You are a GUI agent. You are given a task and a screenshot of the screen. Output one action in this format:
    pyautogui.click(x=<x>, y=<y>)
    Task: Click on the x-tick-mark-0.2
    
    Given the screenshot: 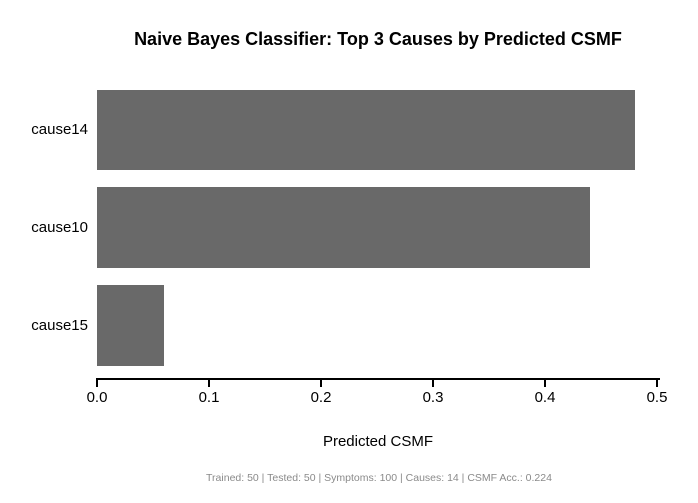 What is the action you would take?
    pyautogui.click(x=321, y=382)
    